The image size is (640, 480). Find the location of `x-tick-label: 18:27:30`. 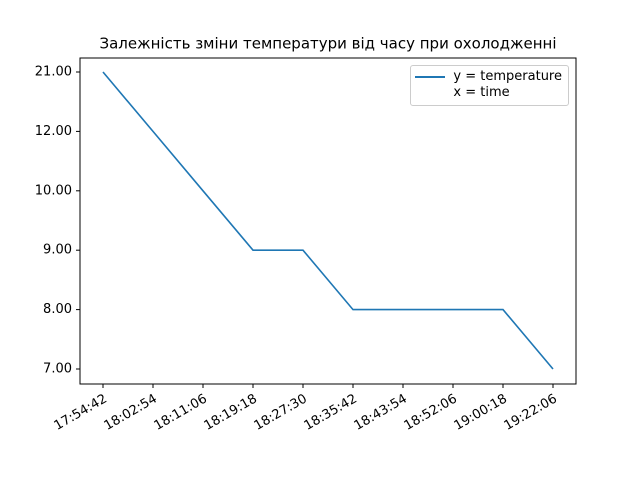

x-tick-label: 18:27:30 is located at coordinates (281, 413).